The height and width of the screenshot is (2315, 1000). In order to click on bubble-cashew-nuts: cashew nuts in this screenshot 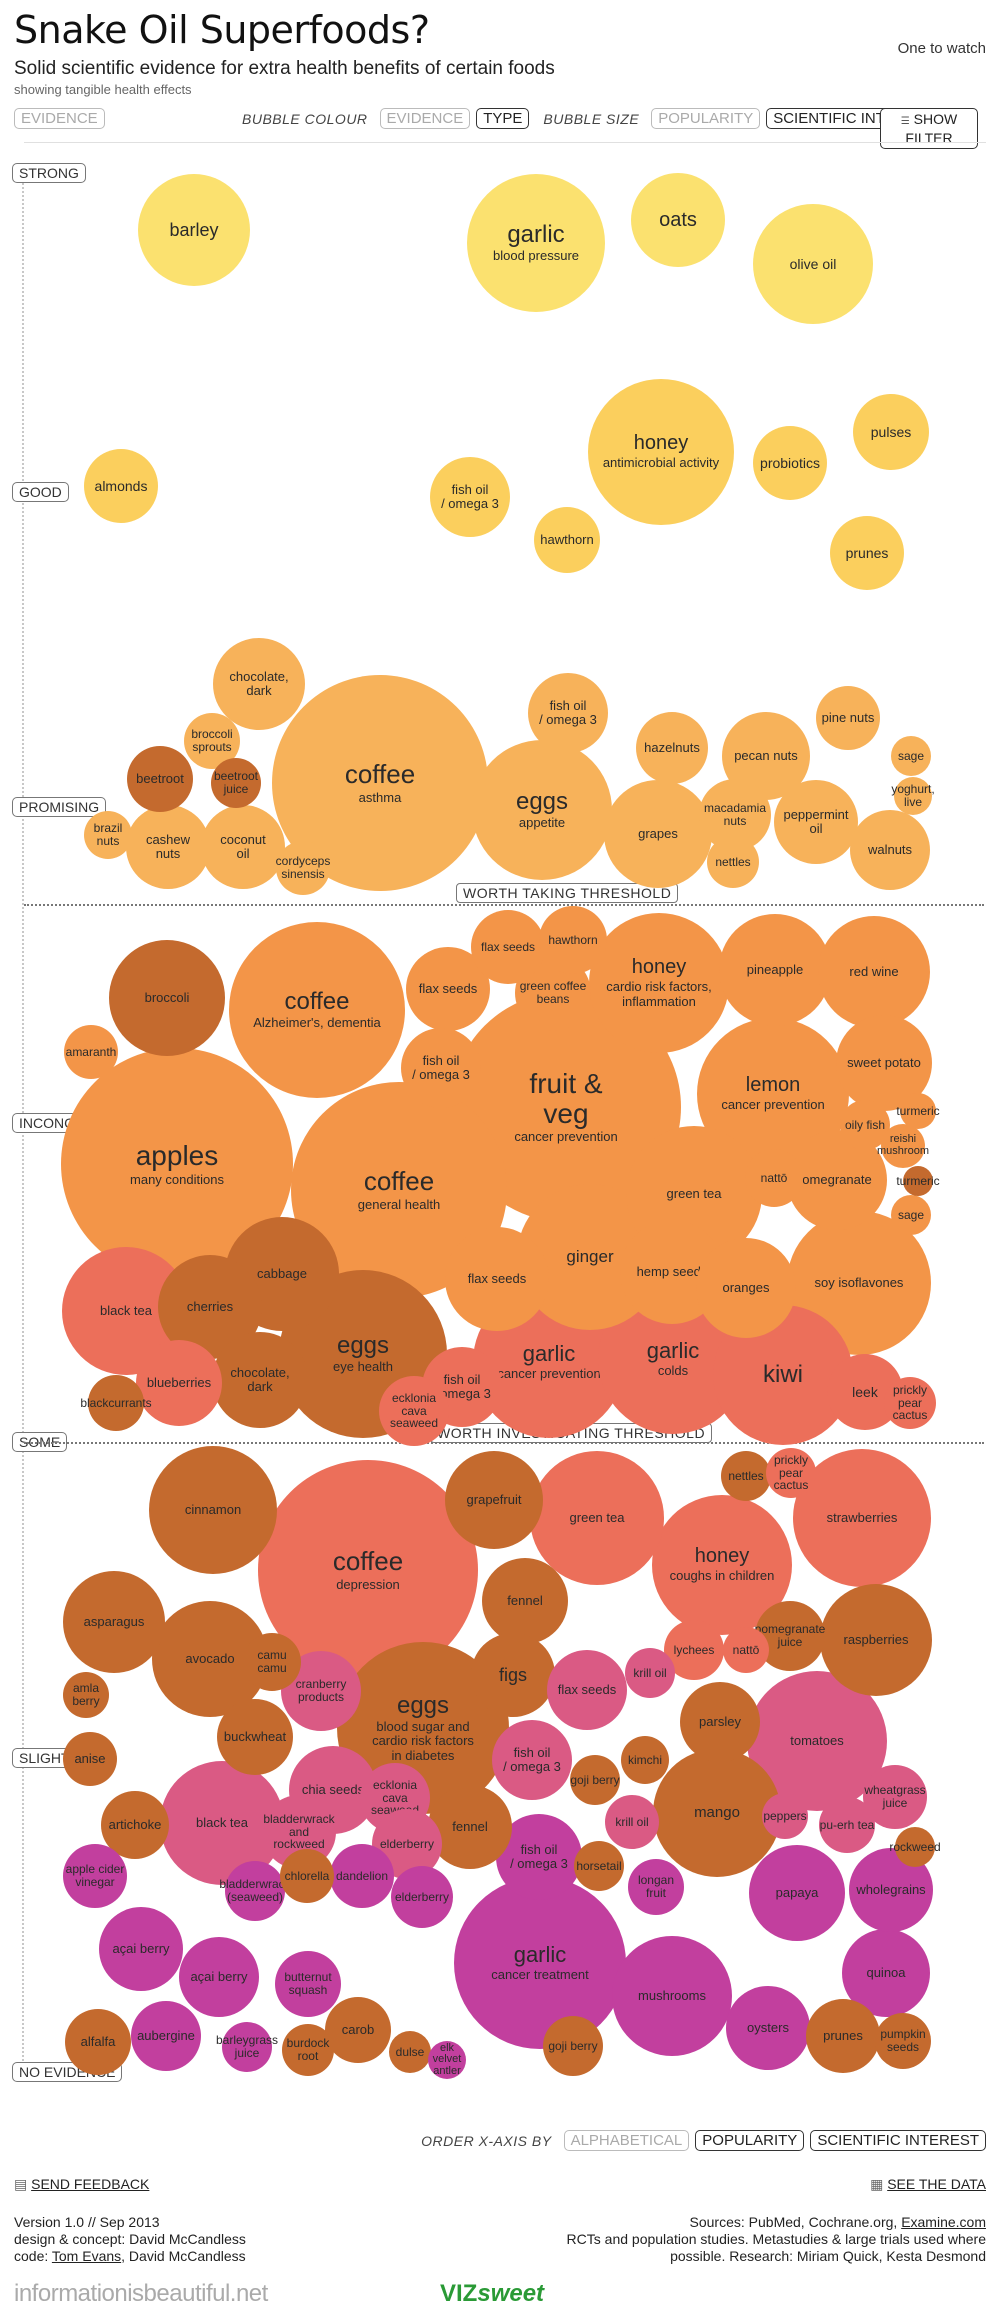, I will do `click(168, 847)`.